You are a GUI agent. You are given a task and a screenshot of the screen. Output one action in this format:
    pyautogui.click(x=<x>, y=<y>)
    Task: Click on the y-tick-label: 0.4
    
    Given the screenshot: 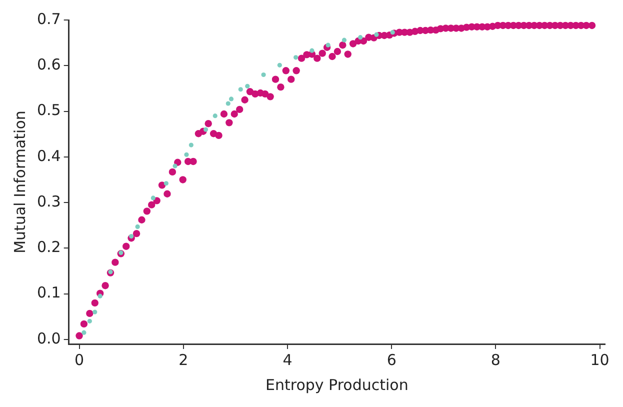 What is the action you would take?
    pyautogui.click(x=48, y=155)
    